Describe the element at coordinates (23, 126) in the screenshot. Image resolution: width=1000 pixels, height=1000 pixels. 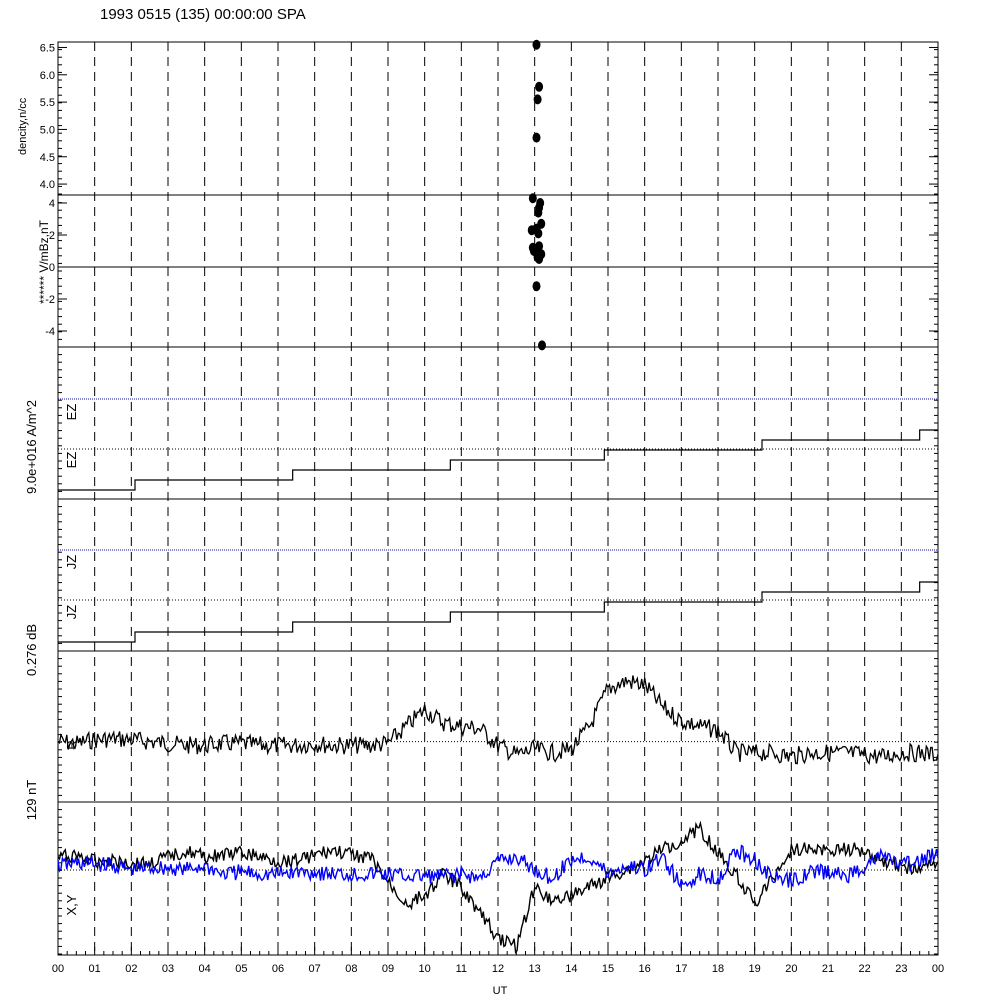
I see `density-axis-label: dencity,n/cc` at that location.